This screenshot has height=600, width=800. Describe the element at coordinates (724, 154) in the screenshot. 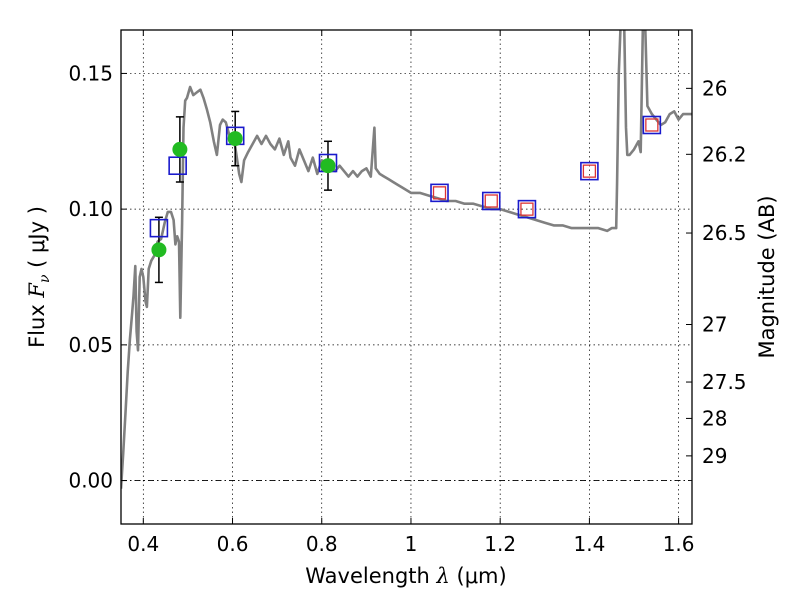

I see `y2-tick-label: 26.2` at that location.